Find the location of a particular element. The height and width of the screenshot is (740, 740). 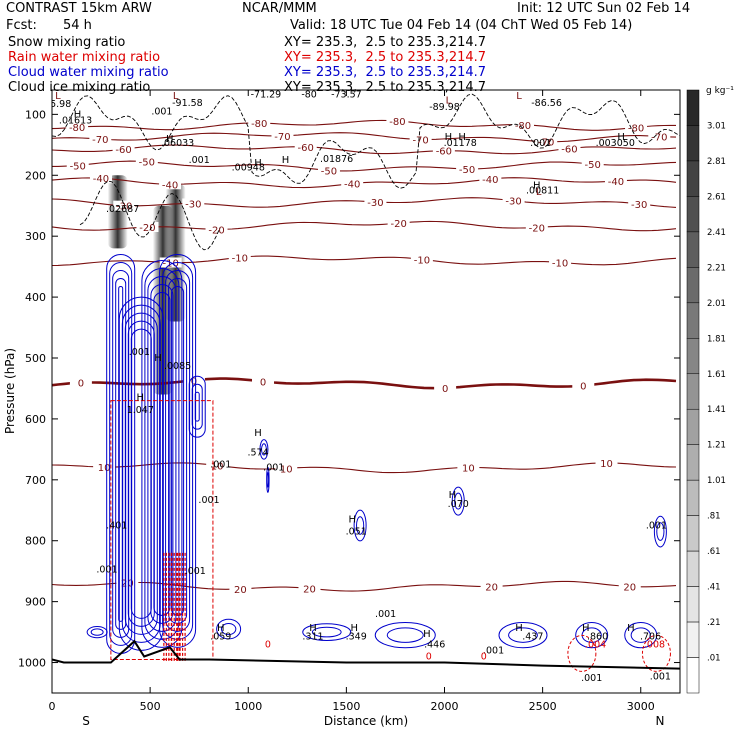

colorbar-level-label: 2.81 is located at coordinates (716, 162).